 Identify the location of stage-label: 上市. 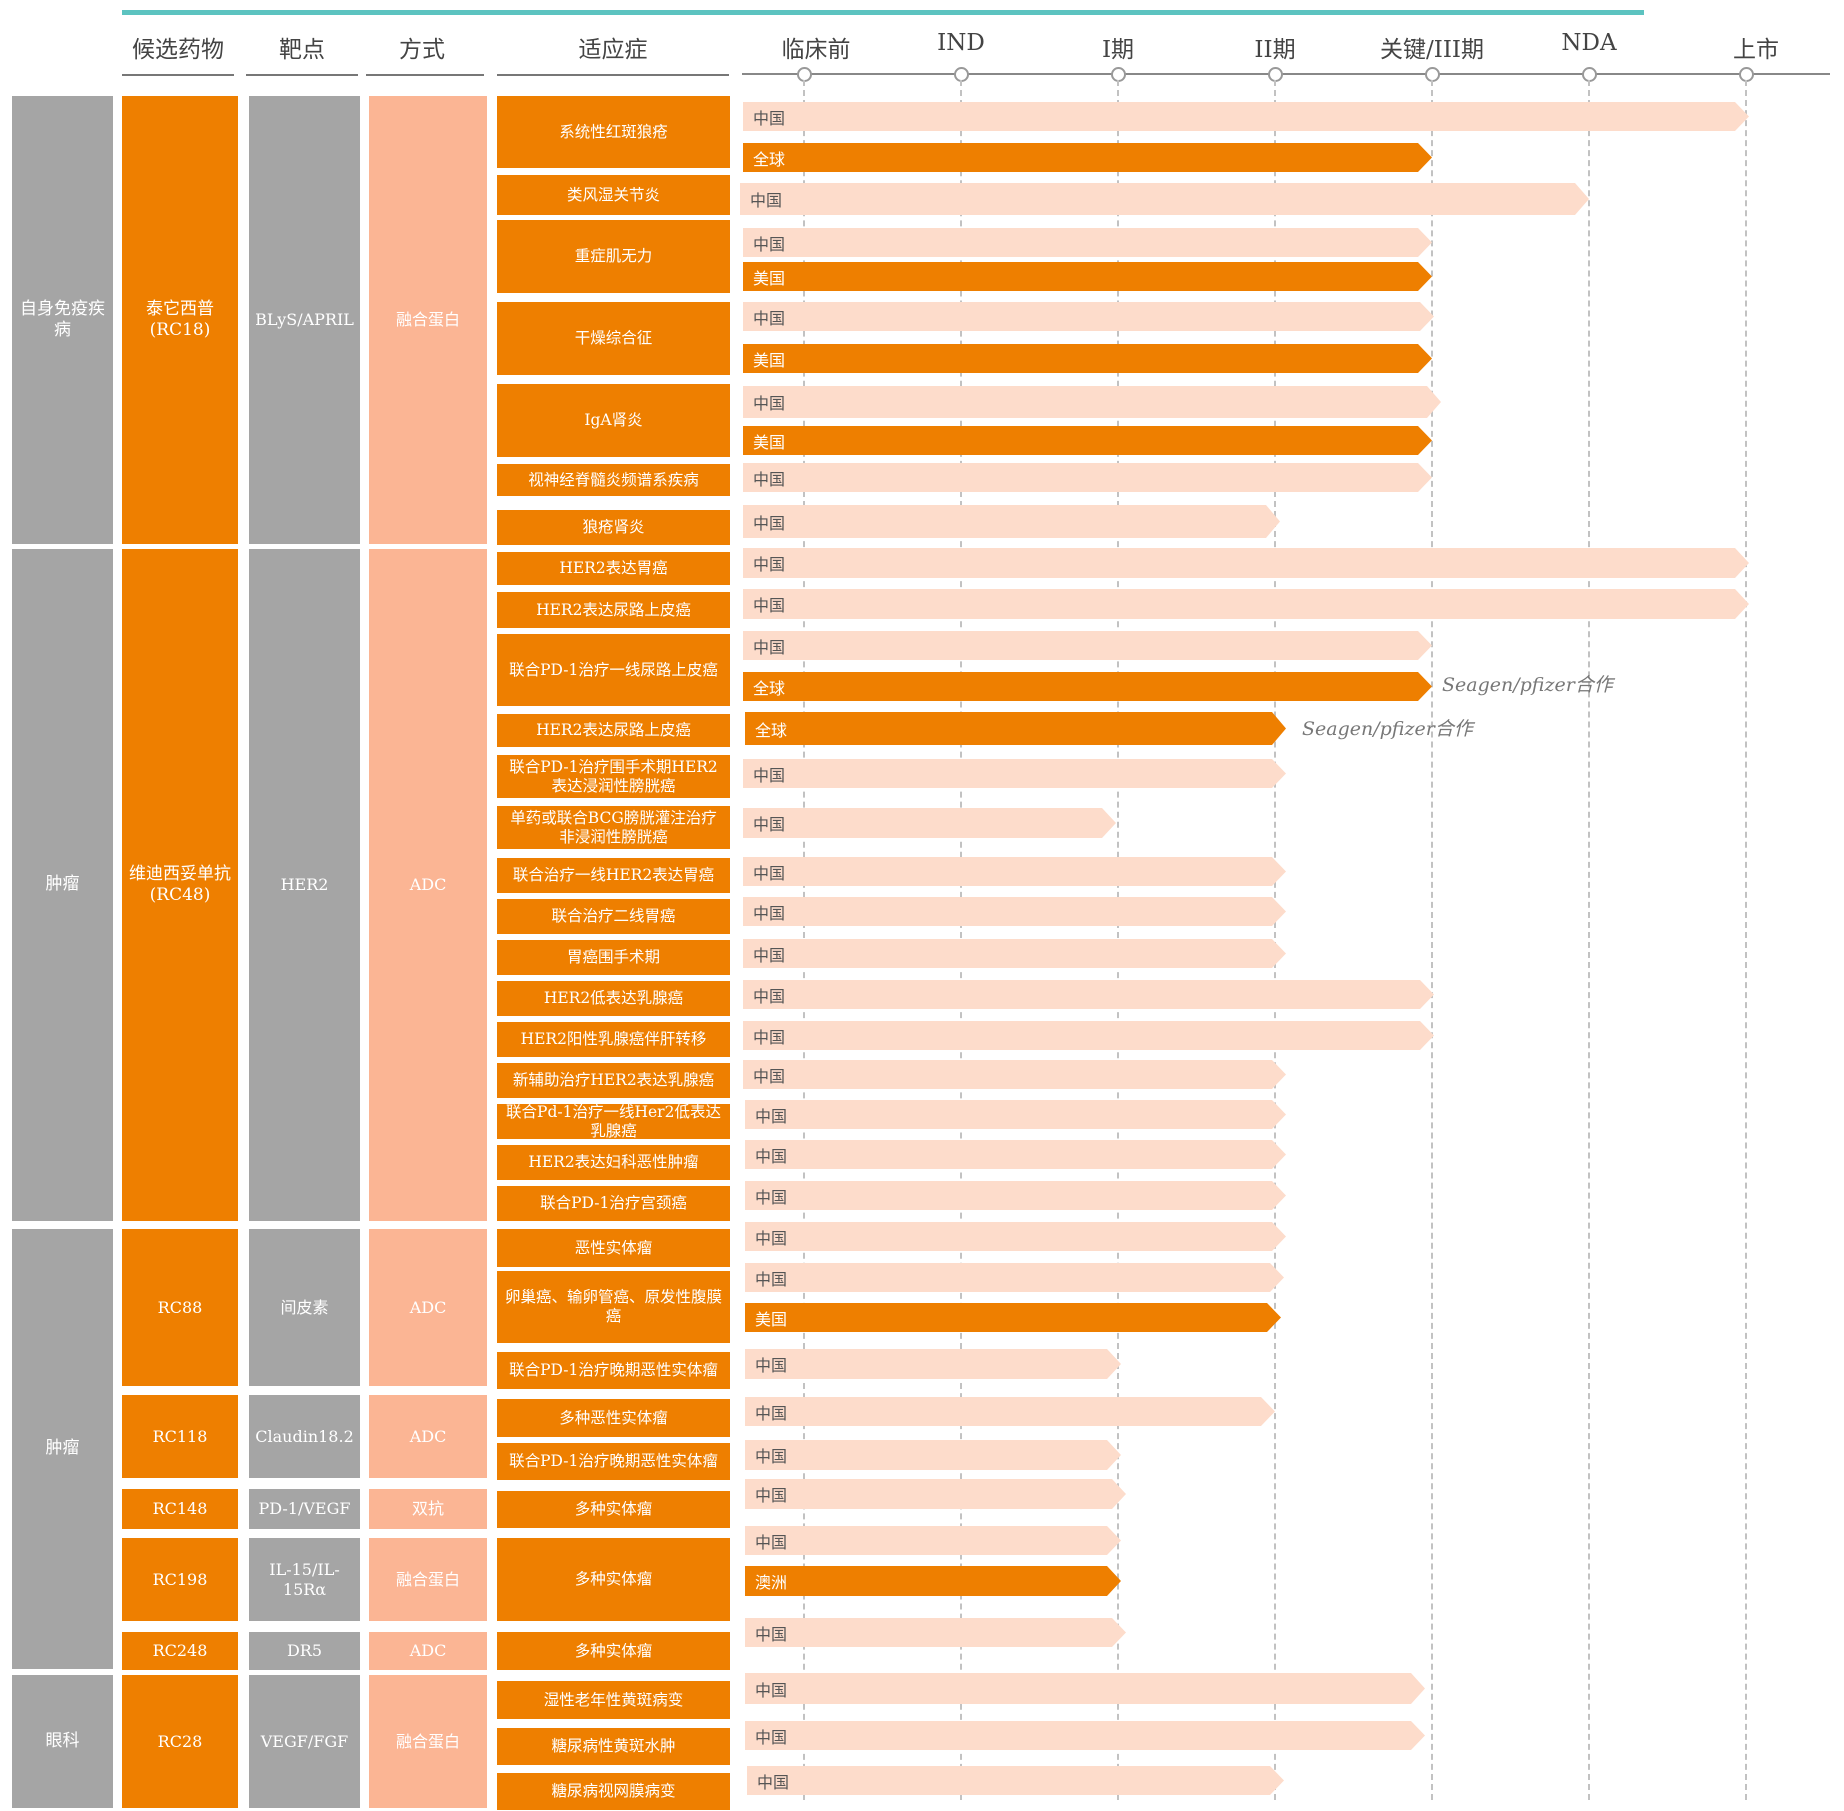
(1756, 50).